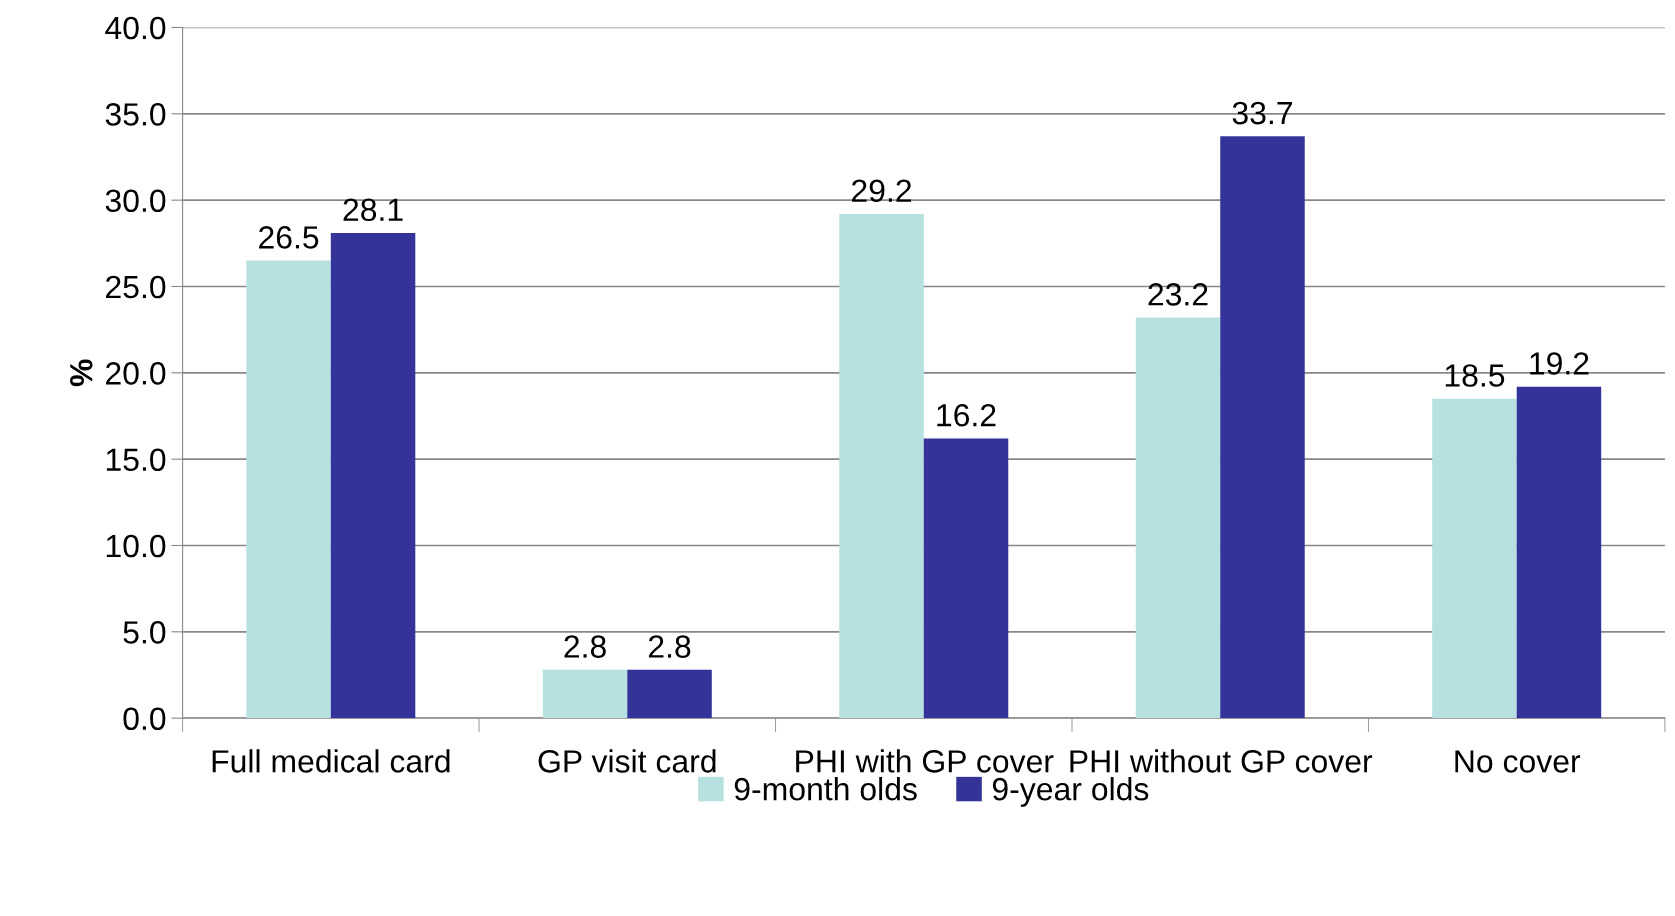 The image size is (1675, 916). What do you see at coordinates (289, 237) in the screenshot?
I see `data-label: 26.5` at bounding box center [289, 237].